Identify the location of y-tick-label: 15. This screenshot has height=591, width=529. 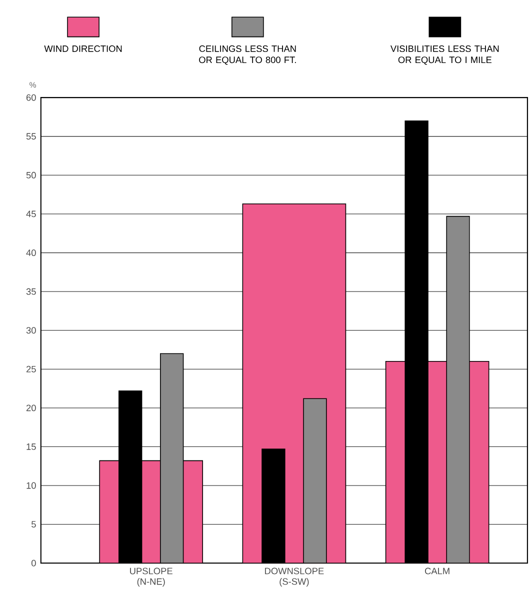
(31, 447).